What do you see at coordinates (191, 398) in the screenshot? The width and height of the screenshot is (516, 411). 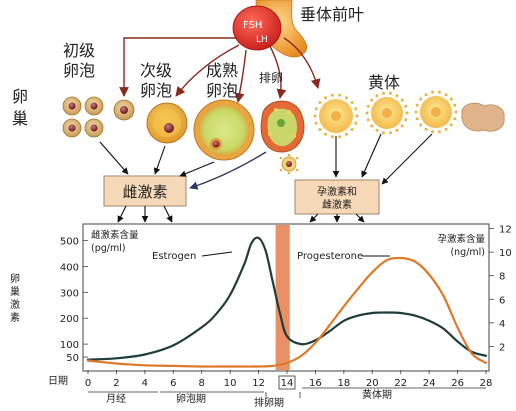 I see `follicular-phase-label: 卵泡期` at bounding box center [191, 398].